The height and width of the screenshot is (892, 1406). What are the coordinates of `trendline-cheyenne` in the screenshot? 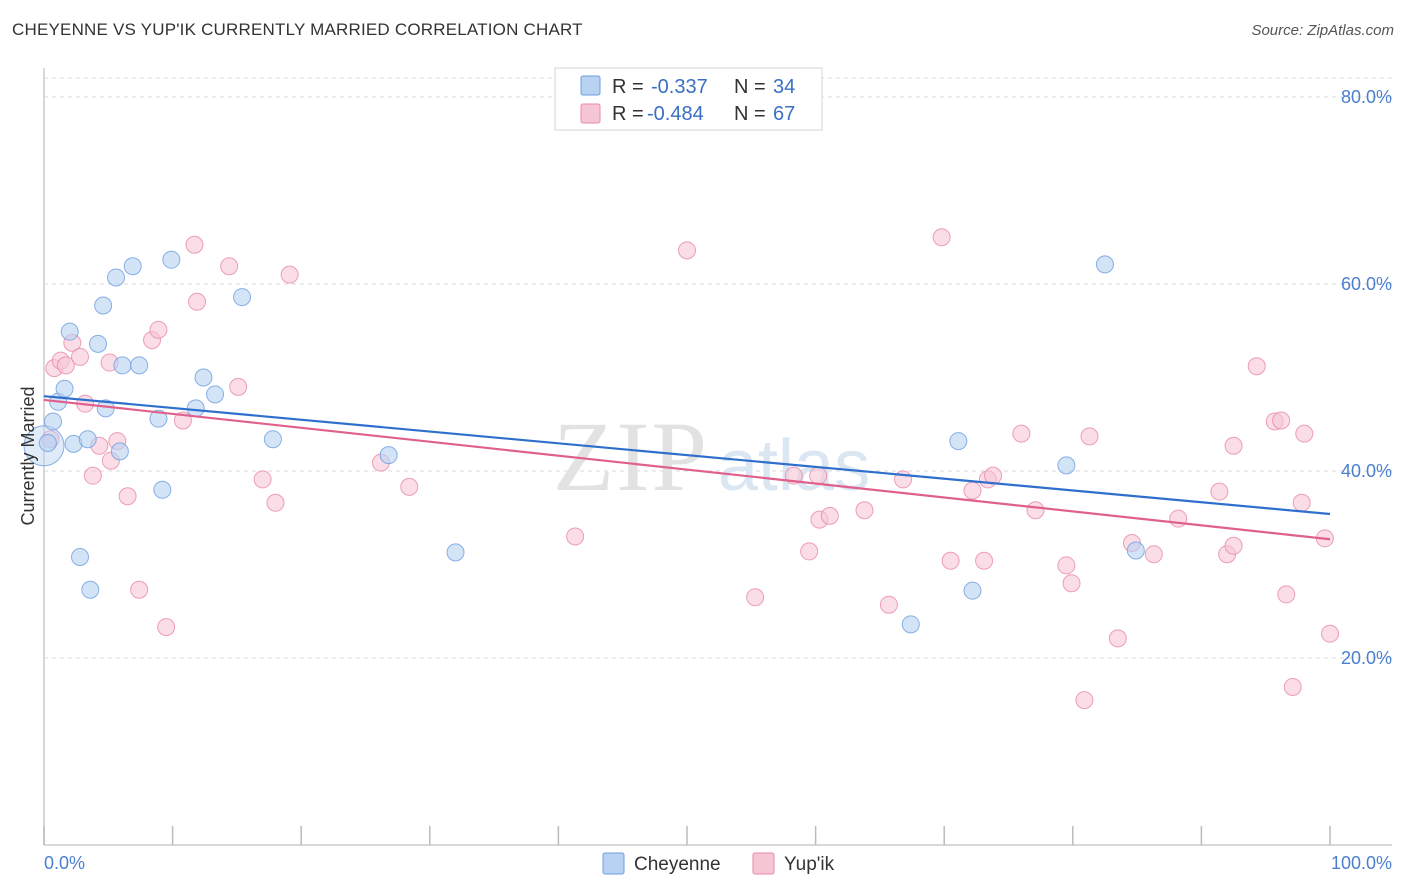 It's located at (687, 455).